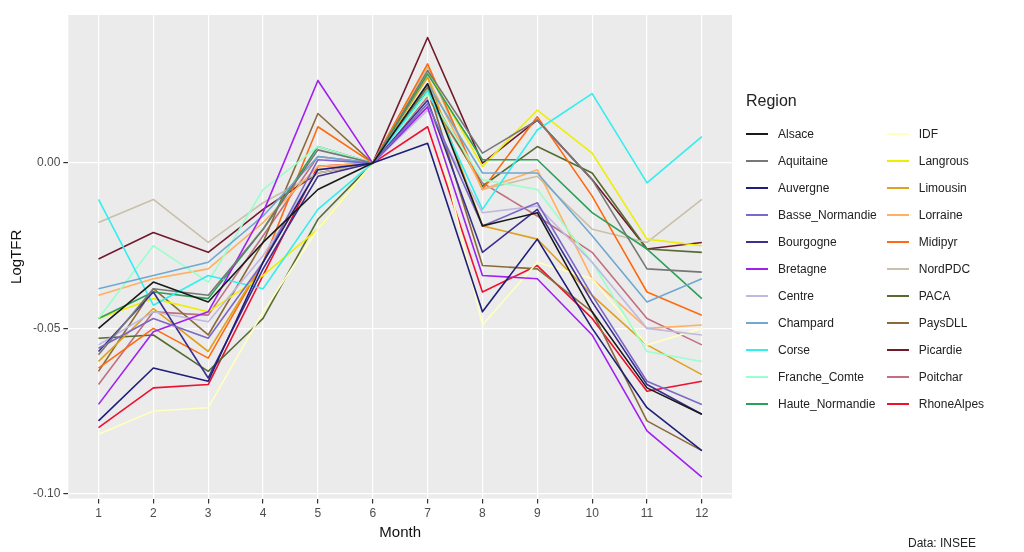 This screenshot has width=1024, height=552. Describe the element at coordinates (537, 513) in the screenshot. I see `x-tick-label: 9` at that location.